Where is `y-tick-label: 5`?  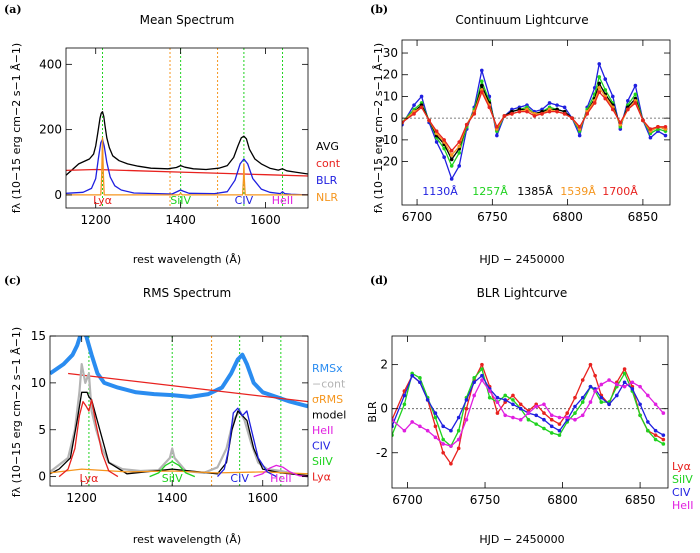
y-tick-label: 5 is located at coordinates (42, 430).